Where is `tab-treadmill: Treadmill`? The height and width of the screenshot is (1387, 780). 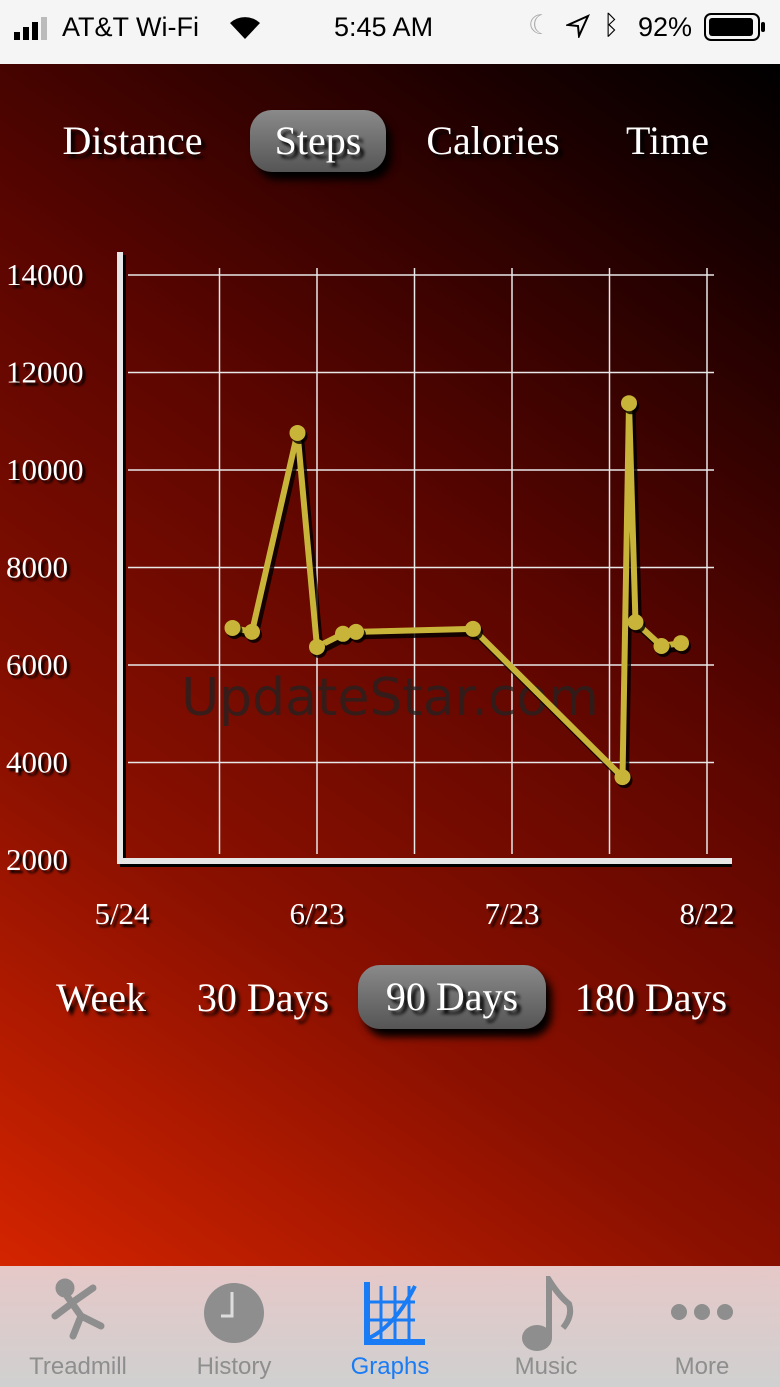
tab-treadmill: Treadmill is located at coordinates (78, 1326).